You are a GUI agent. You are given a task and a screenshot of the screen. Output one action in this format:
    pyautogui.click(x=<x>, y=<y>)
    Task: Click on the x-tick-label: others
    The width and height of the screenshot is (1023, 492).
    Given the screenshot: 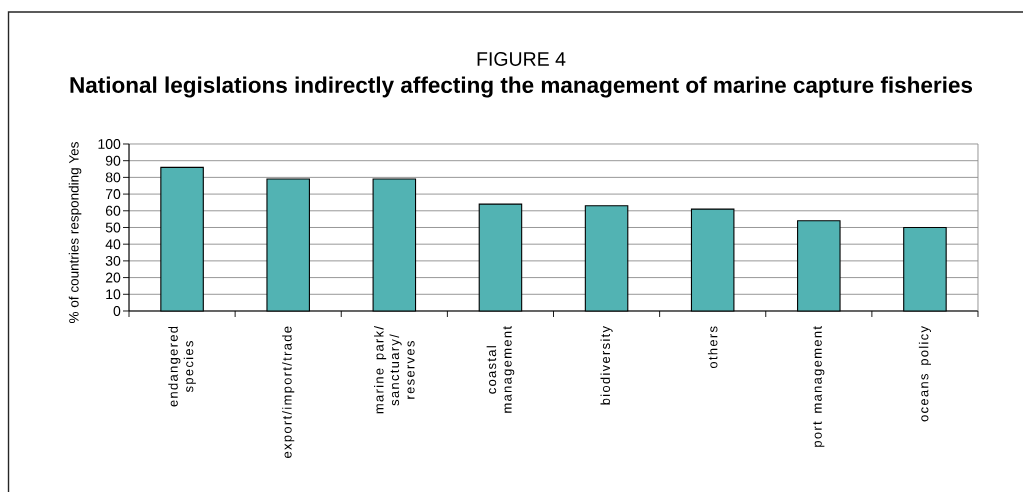 What is the action you would take?
    pyautogui.click(x=712, y=347)
    